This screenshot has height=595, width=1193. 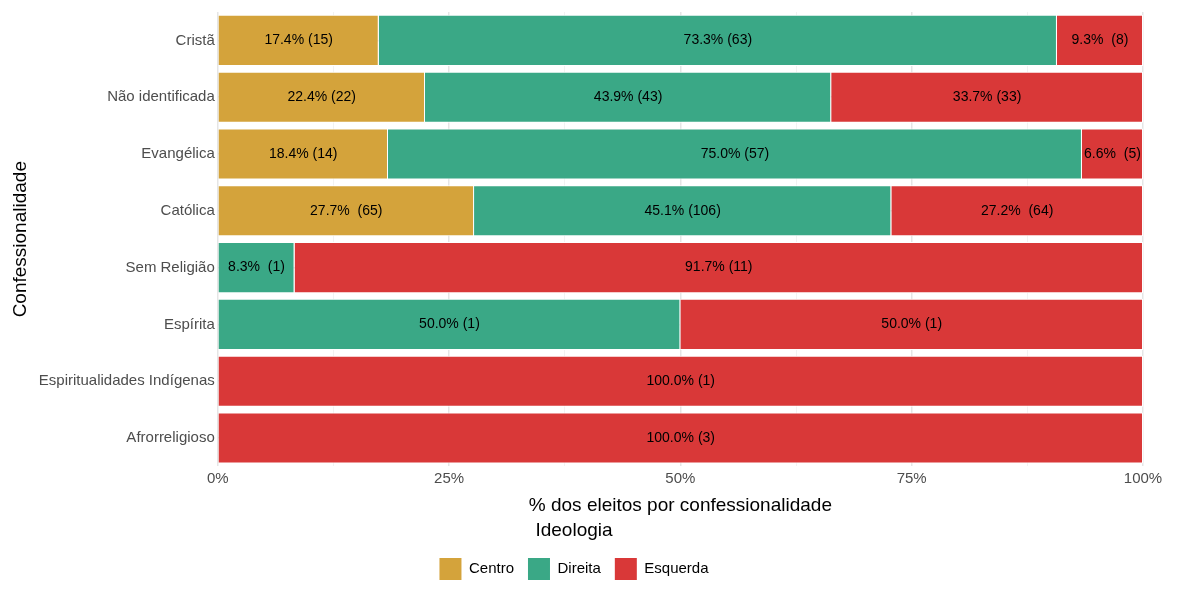 I want to click on x-tick-label: 100%, so click(x=1143, y=477).